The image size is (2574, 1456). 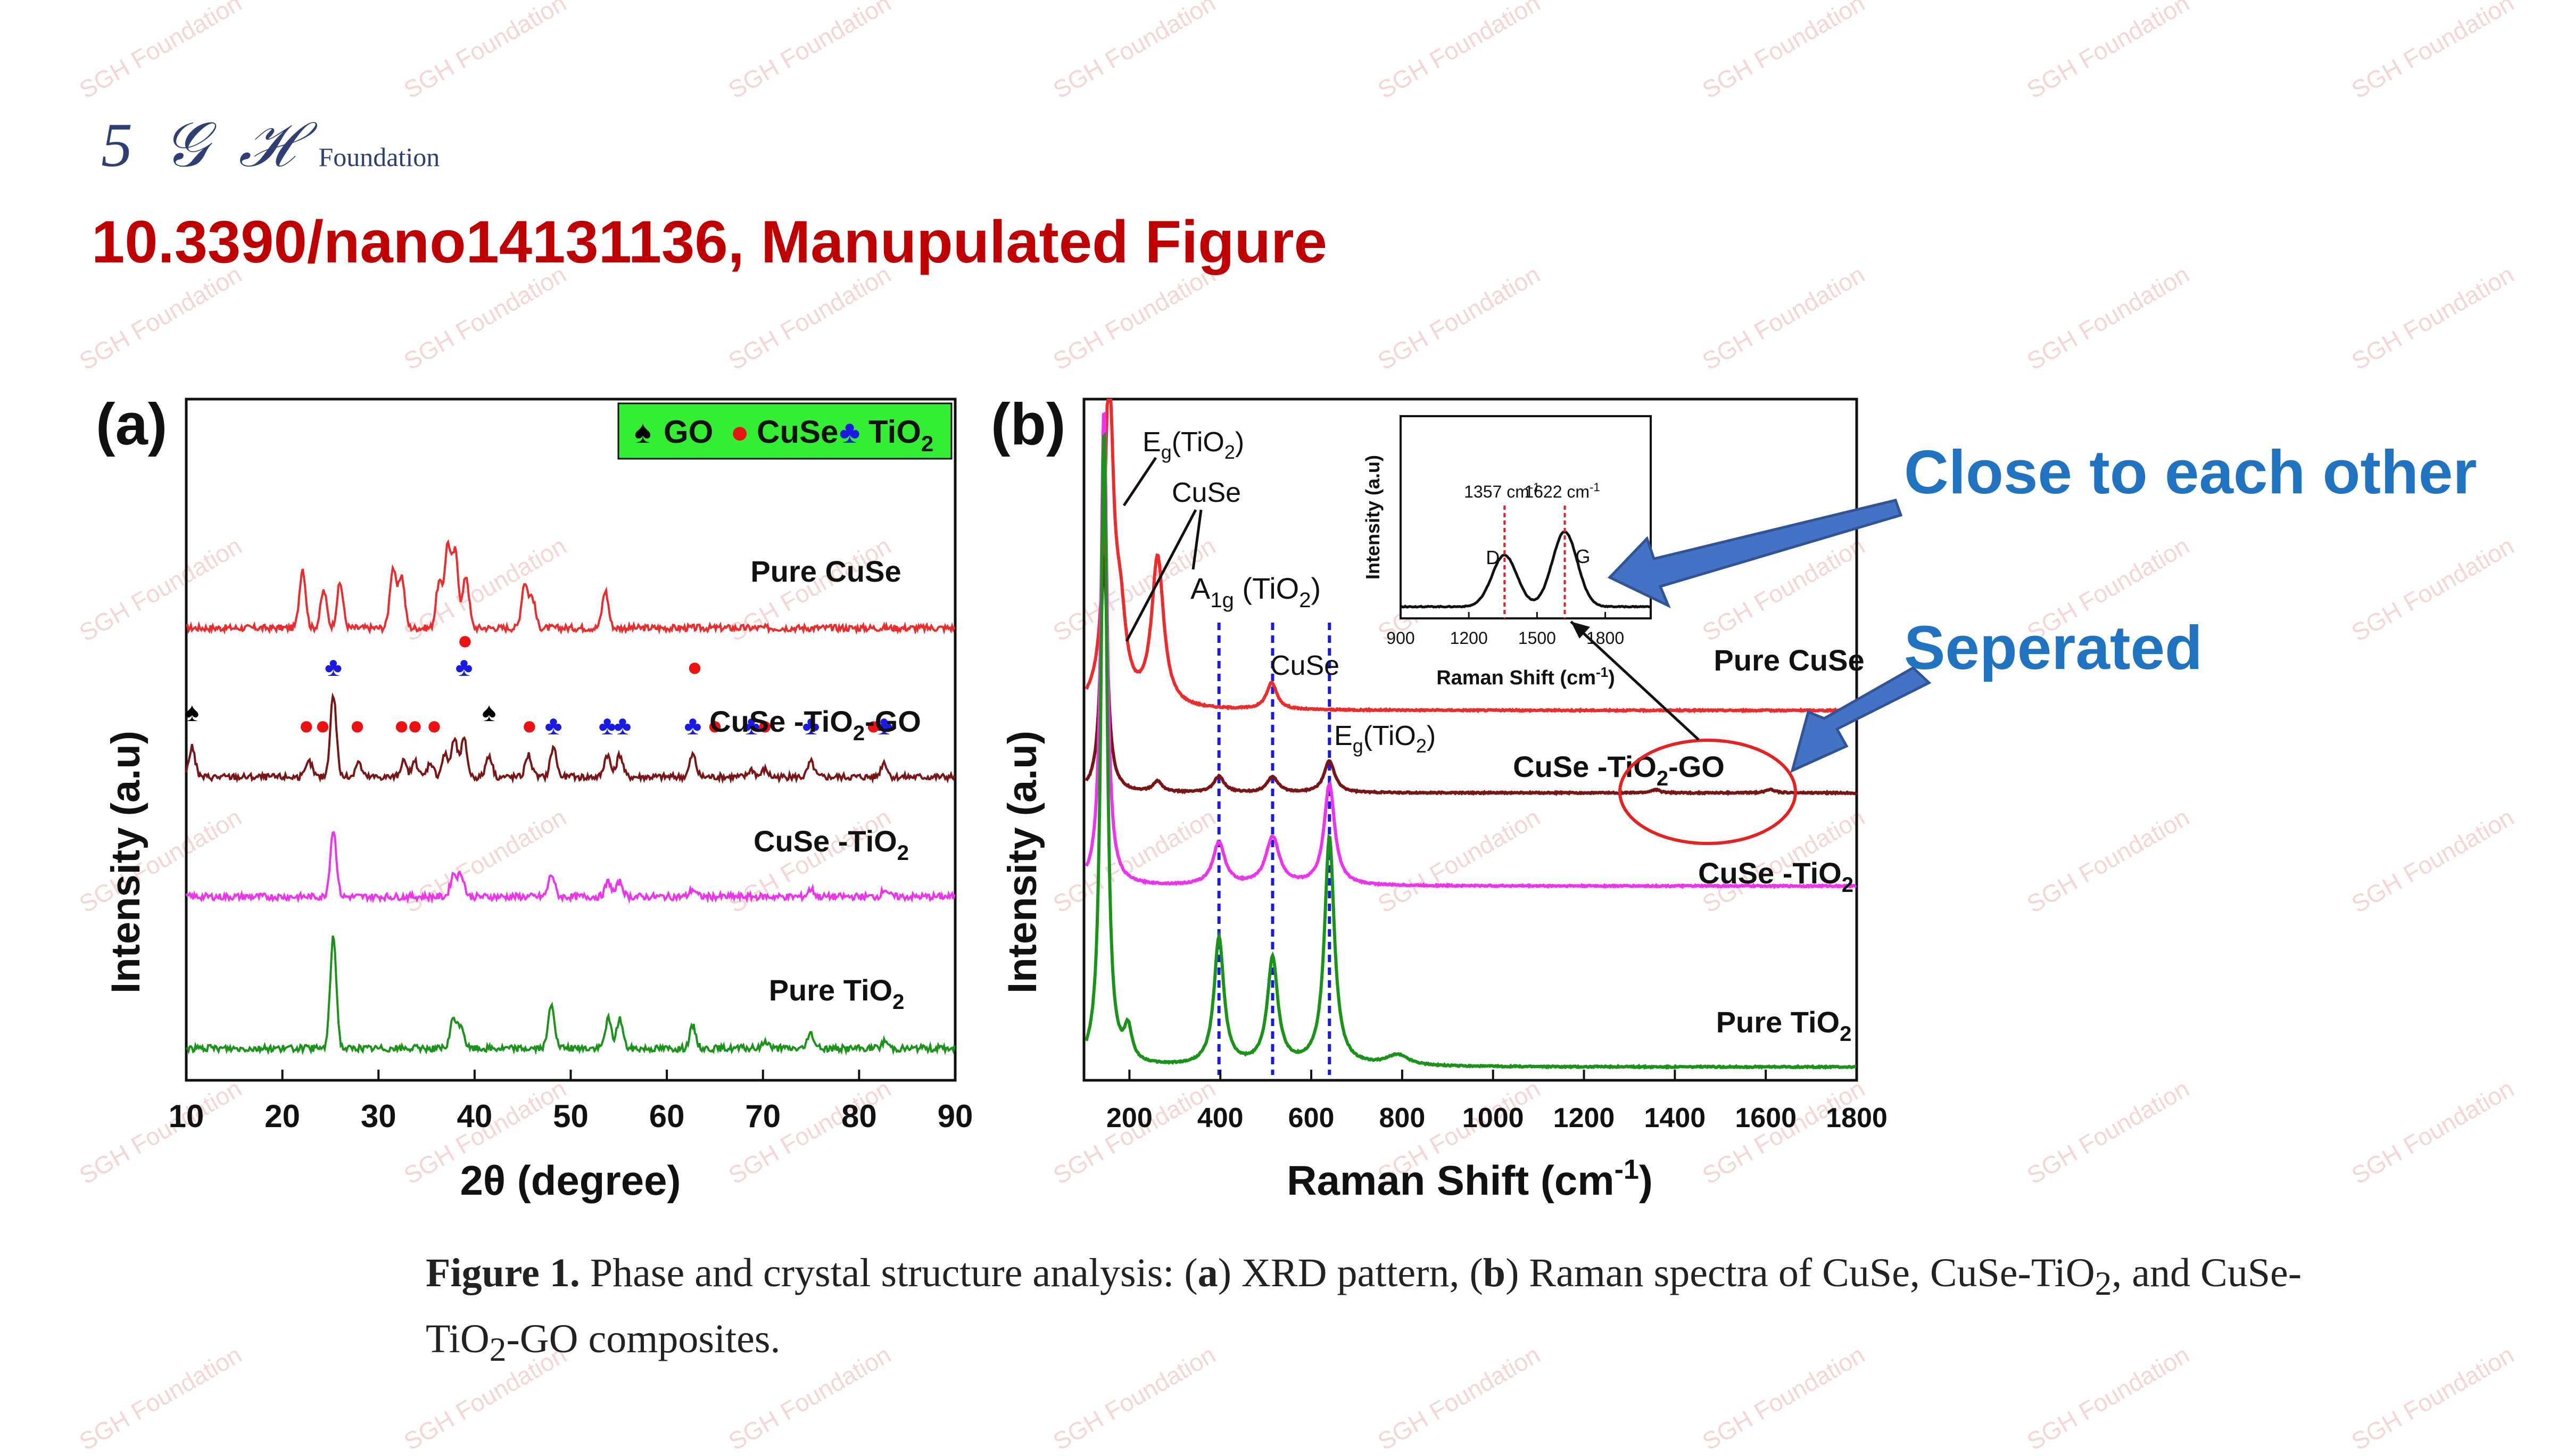 I want to click on raman-x-tick-label: 1400, so click(x=1675, y=1118).